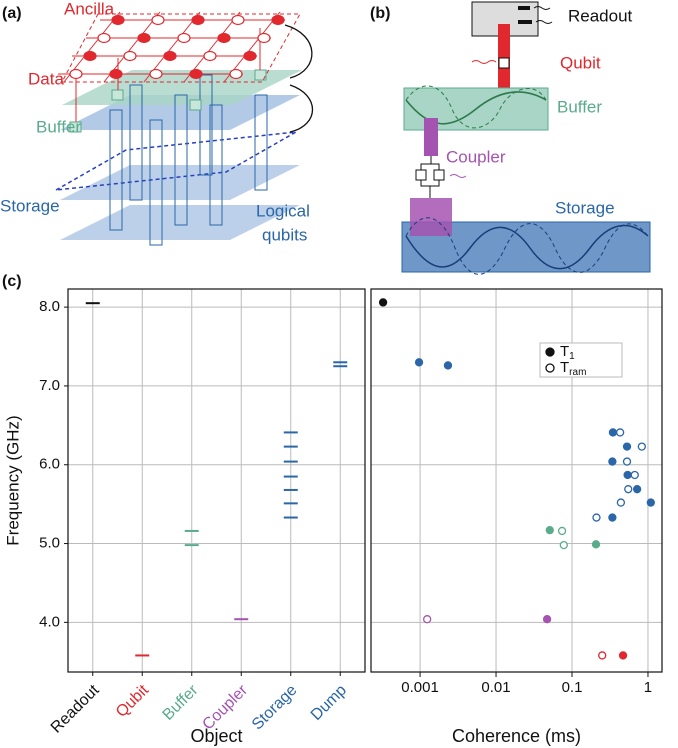 Image resolution: width=678 pixels, height=748 pixels. I want to click on x-axis-label: Object, so click(216, 736).